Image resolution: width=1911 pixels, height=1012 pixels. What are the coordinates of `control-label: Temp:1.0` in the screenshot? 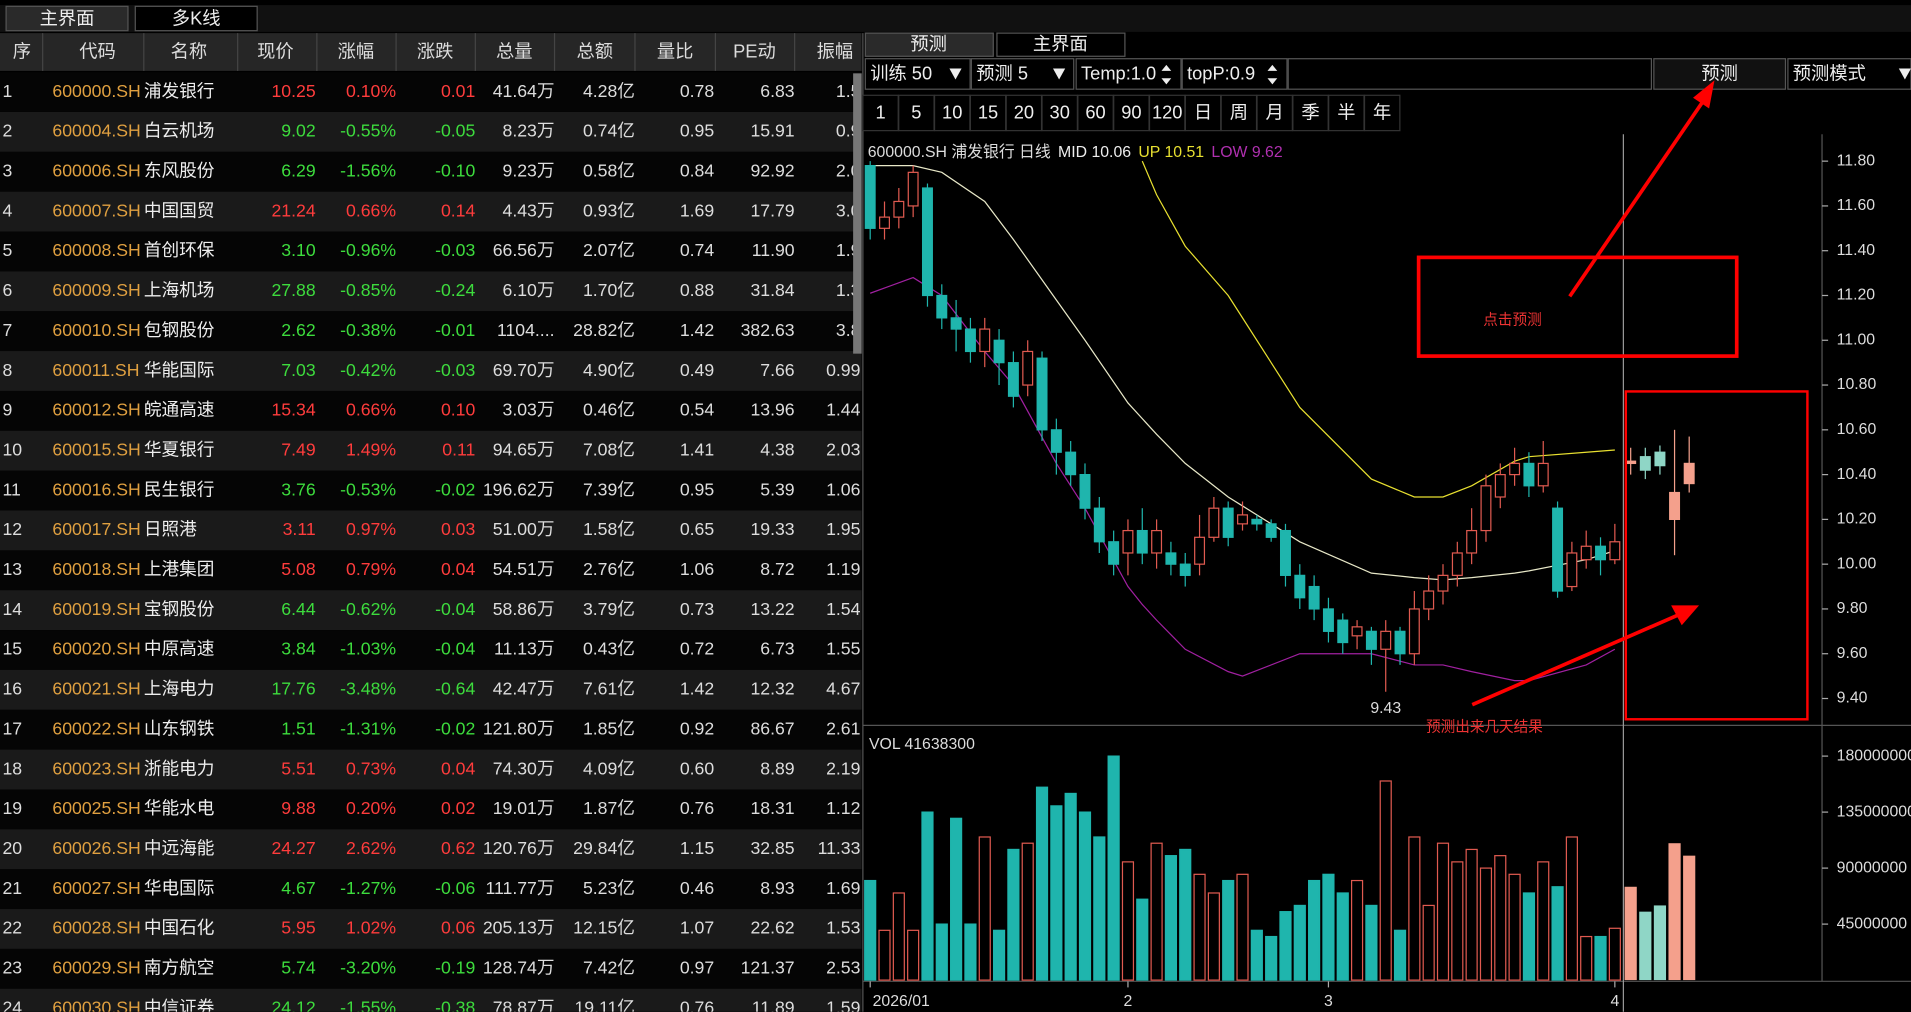 It's located at (1118, 72).